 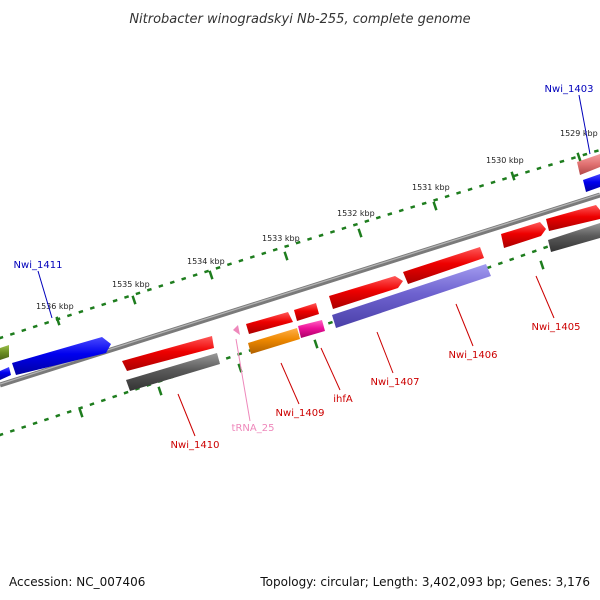 I want to click on accession-text: Accession: NC_007406, so click(x=77, y=582).